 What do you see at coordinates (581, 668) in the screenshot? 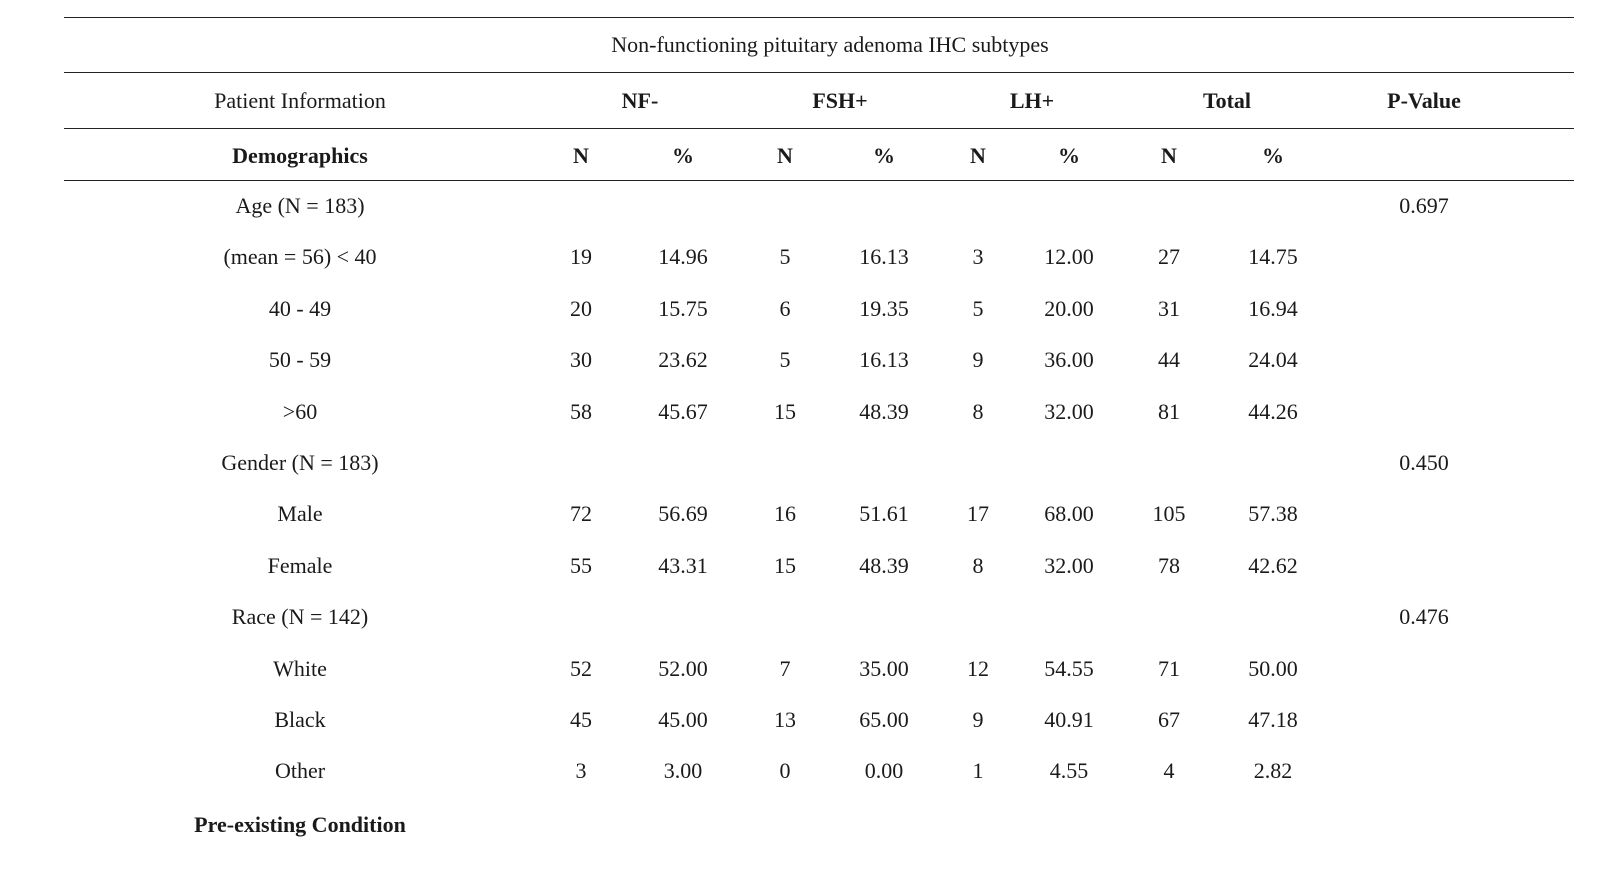
I see `cell-n: 52` at bounding box center [581, 668].